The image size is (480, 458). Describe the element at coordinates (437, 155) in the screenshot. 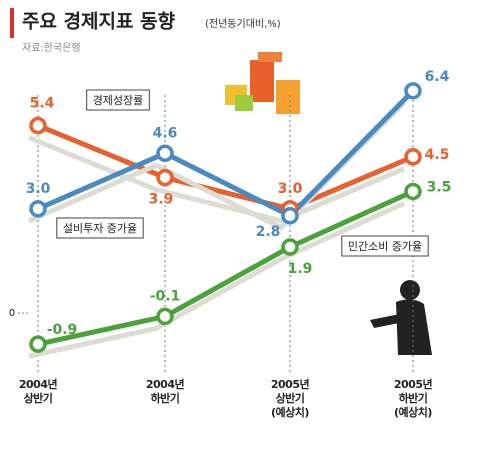

I see `value-label: 4.5` at that location.